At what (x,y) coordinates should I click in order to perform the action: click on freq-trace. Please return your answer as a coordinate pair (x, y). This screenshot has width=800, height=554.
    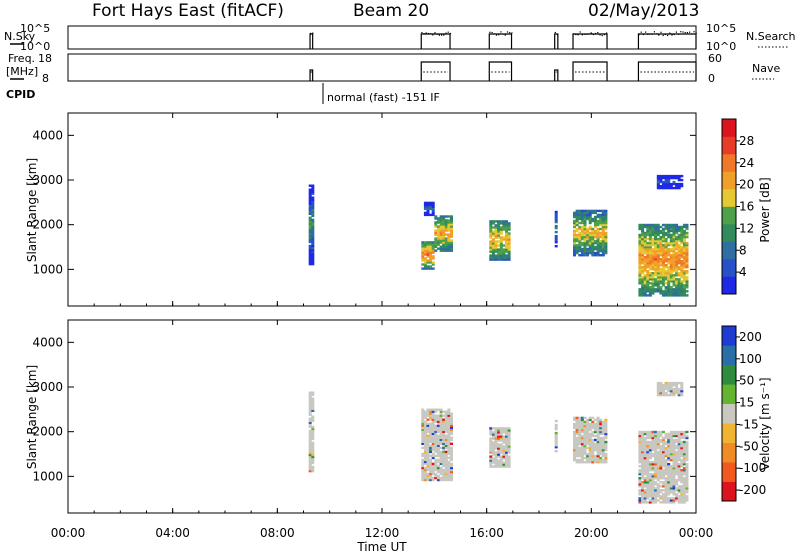
    Looking at the image, I should click on (500, 71).